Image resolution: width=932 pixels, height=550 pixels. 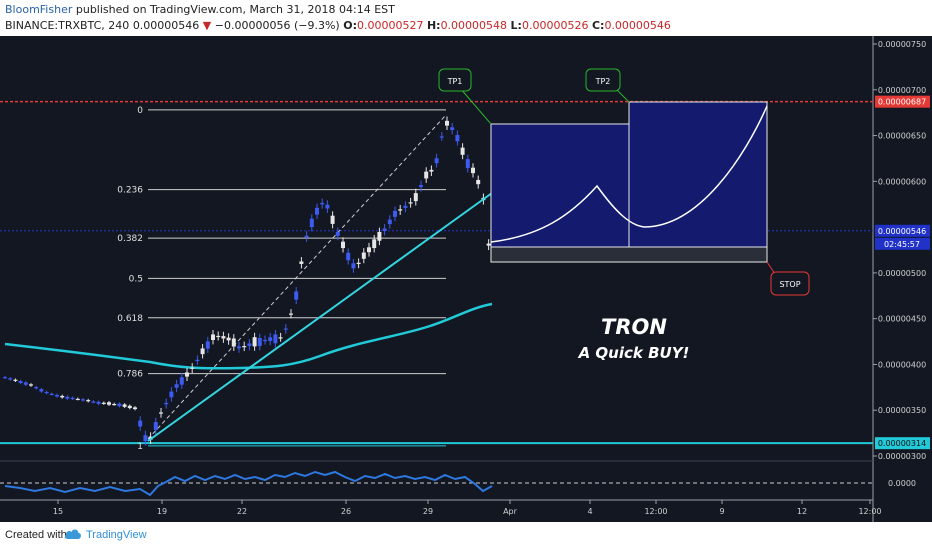 I want to click on tradingview-brand: TradingView, so click(x=116, y=535).